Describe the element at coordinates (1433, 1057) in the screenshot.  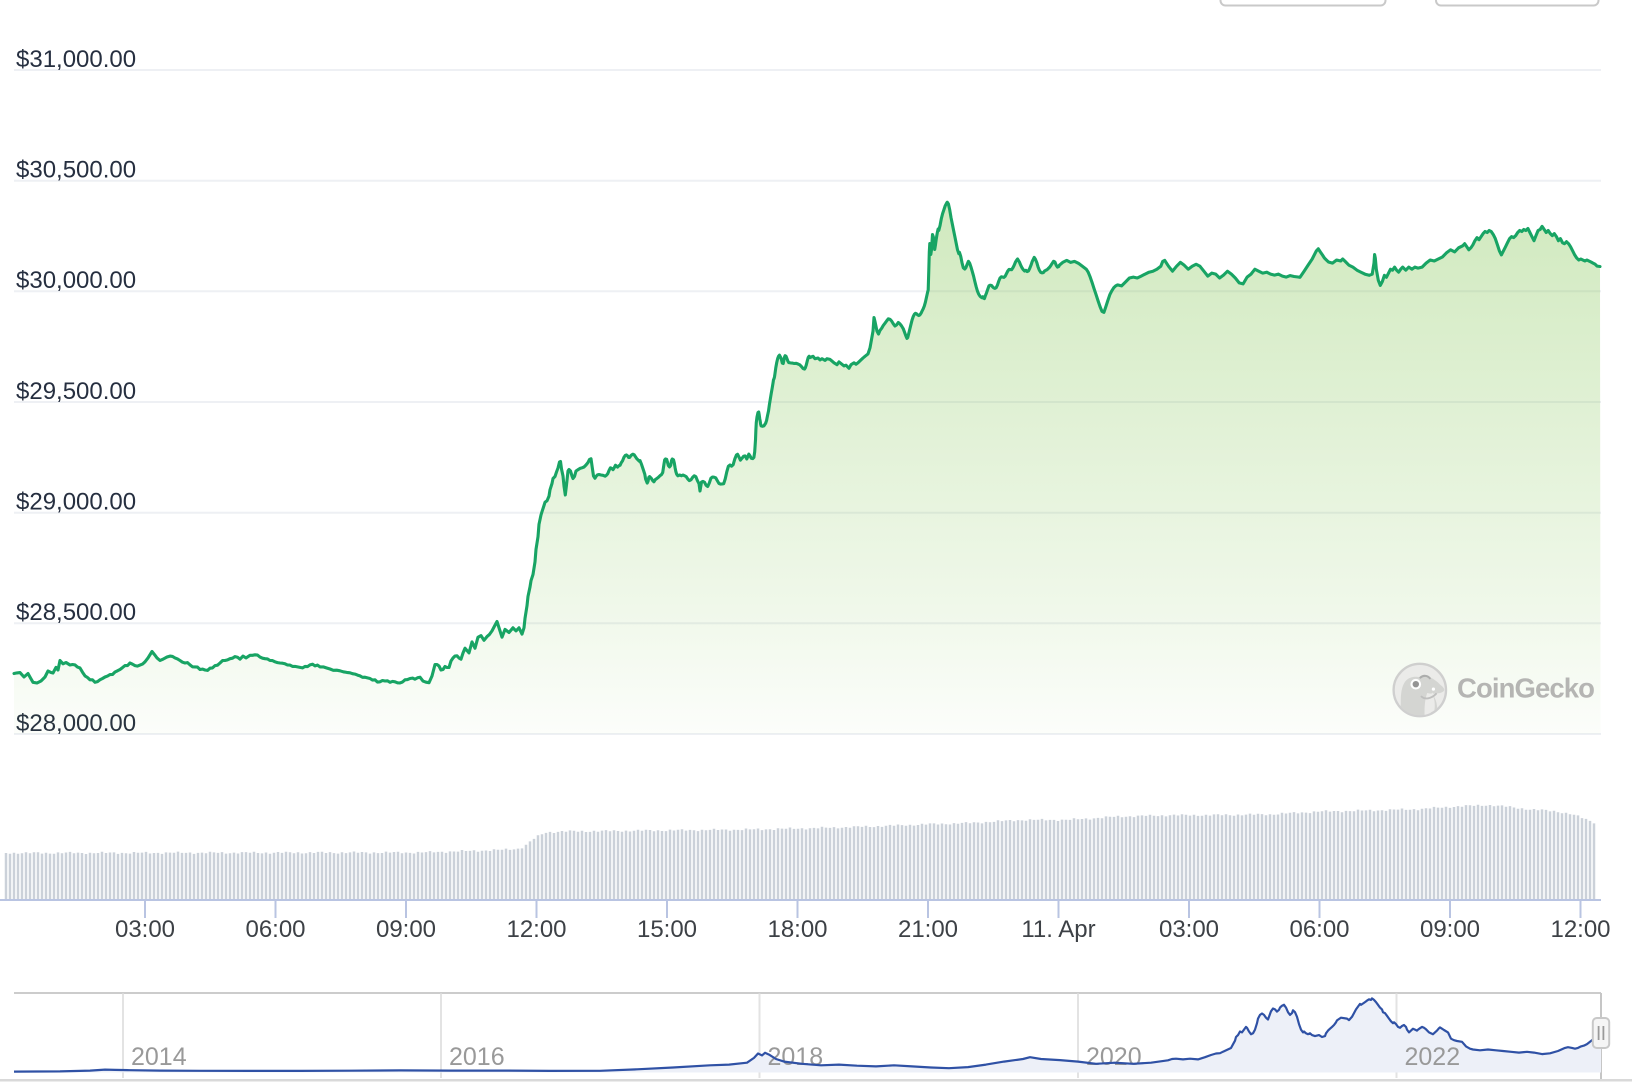
I see `svg-text: 2022` at that location.